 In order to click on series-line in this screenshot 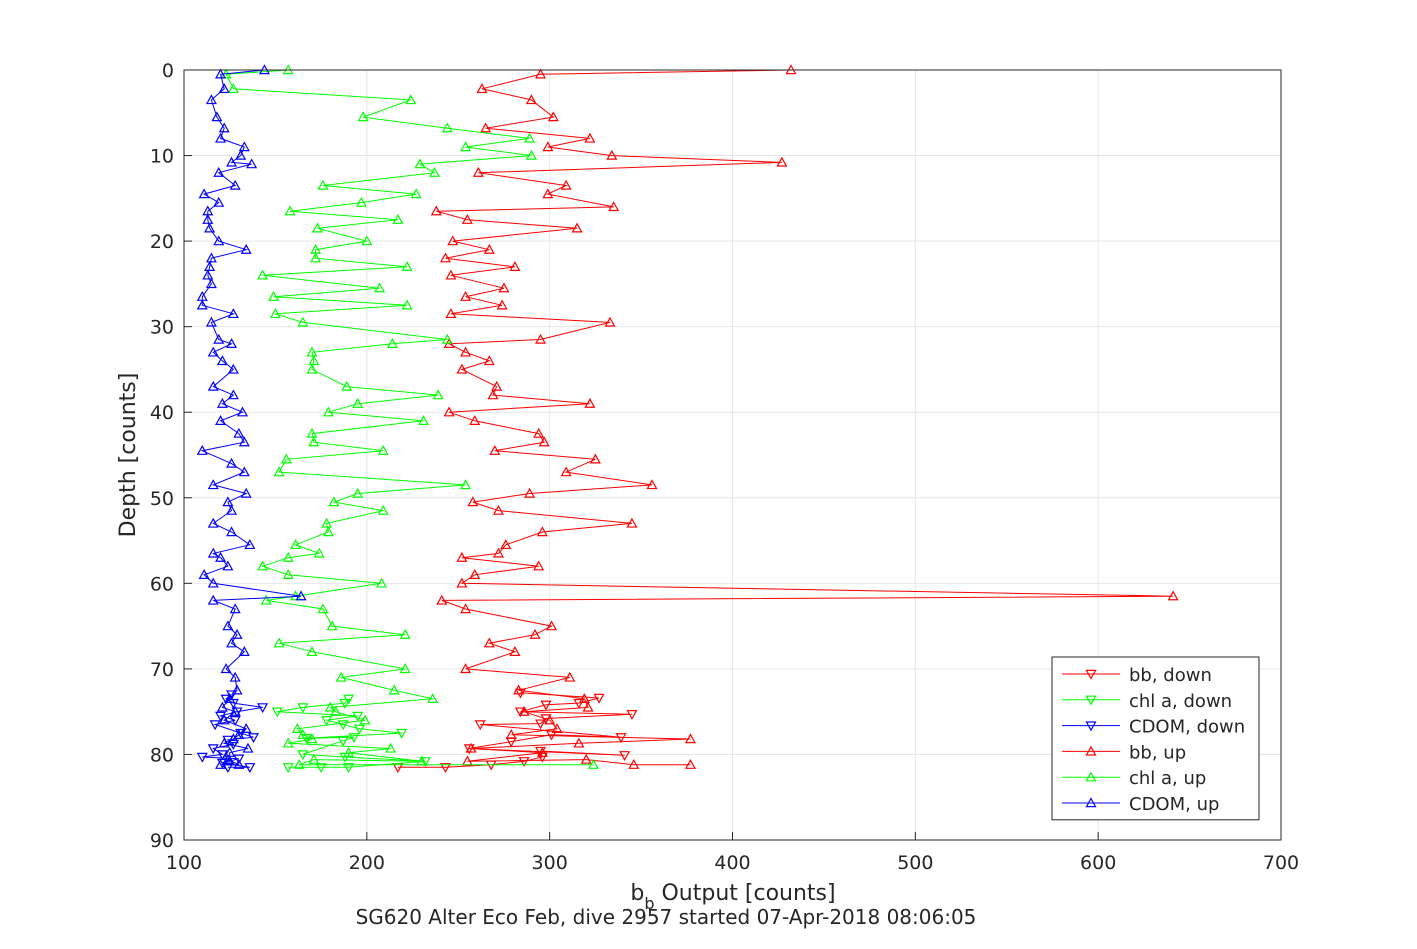, I will do `click(351, 733)`.